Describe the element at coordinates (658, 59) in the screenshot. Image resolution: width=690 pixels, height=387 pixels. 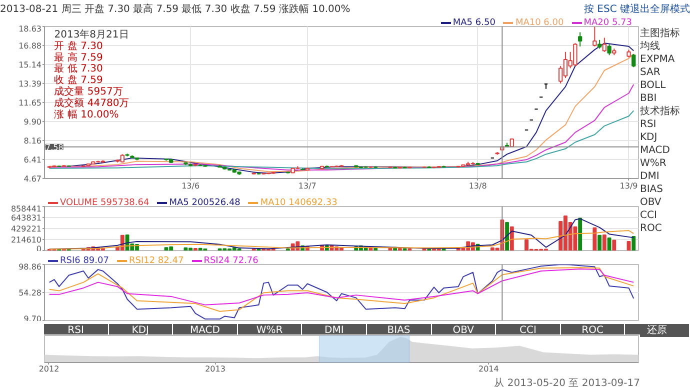
I see `text: EXPMA` at that location.